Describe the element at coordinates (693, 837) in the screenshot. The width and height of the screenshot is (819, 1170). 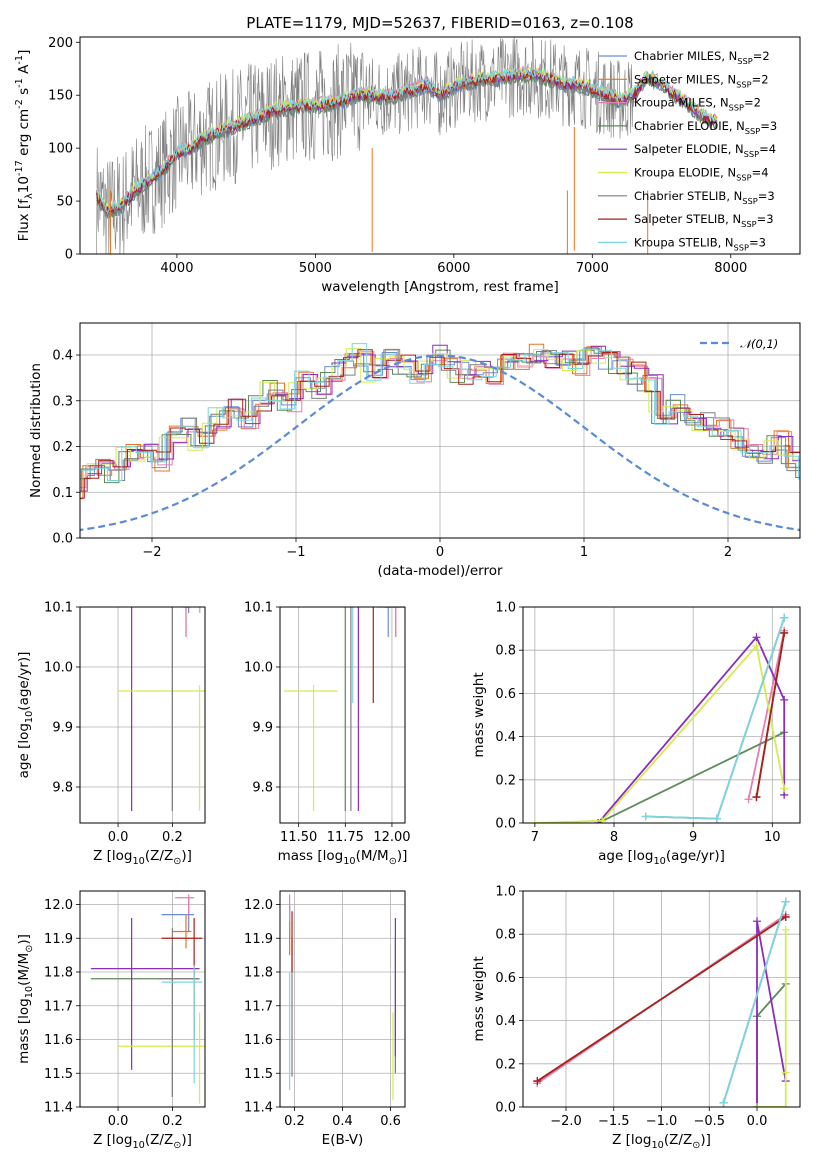
I see `x-tick-label: 9` at that location.